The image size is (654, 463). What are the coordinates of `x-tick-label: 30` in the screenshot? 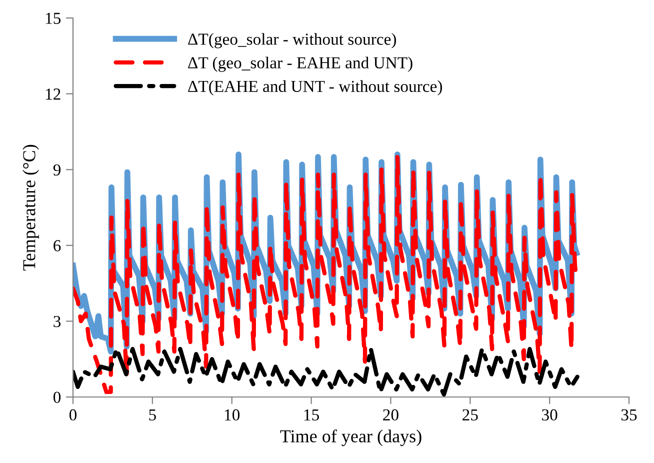 It's located at (550, 415).